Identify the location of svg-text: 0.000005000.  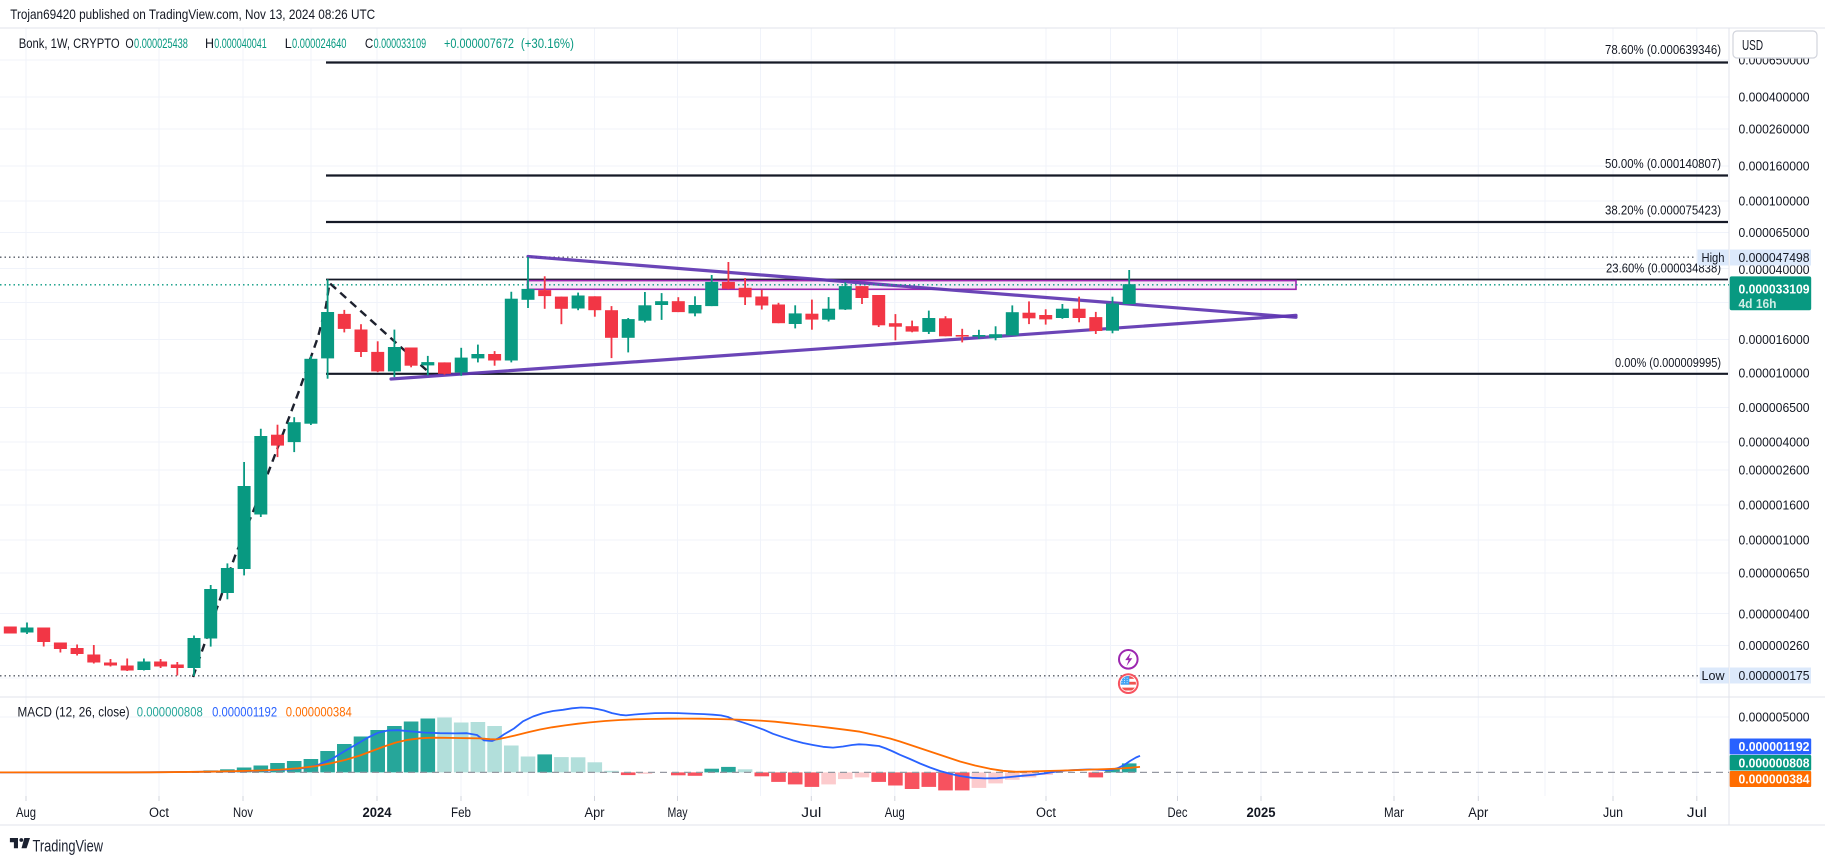
(1774, 717).